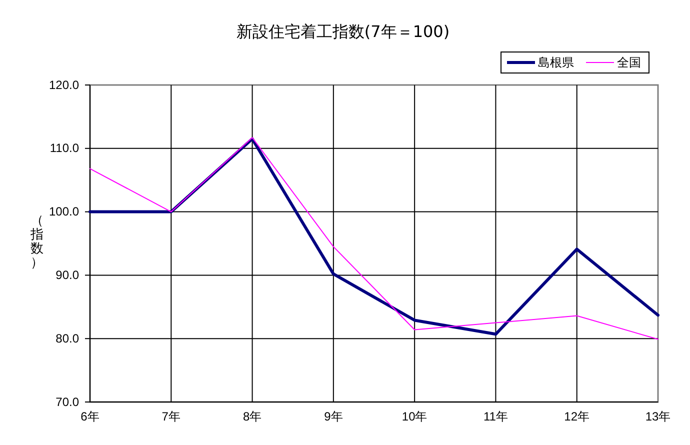  Describe the element at coordinates (37, 242) in the screenshot. I see `y-axis-title: （指数）` at that location.